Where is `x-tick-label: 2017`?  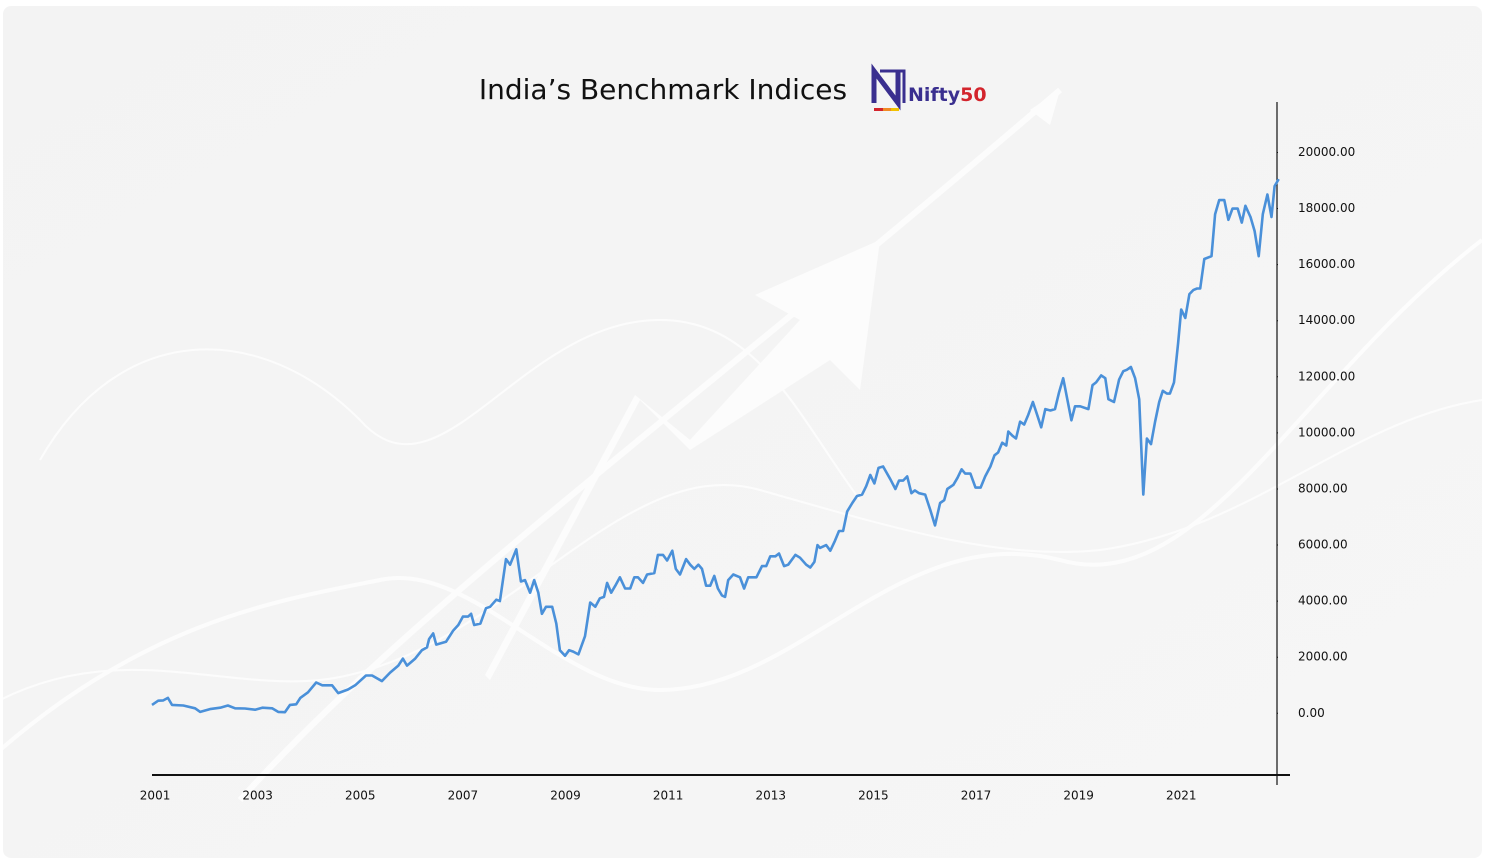
x-tick-label: 2017 is located at coordinates (976, 796).